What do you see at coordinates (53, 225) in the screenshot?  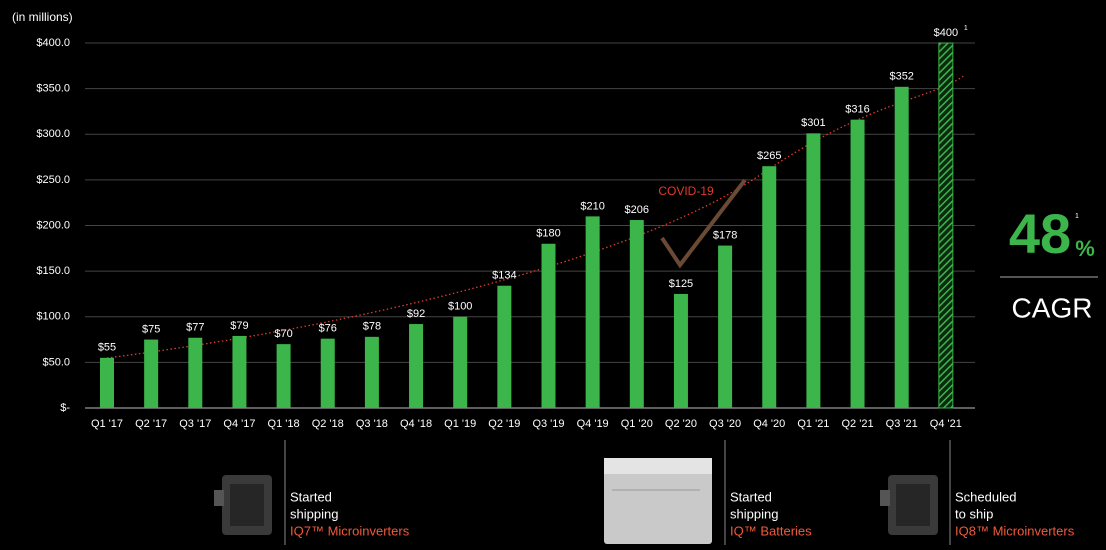 I see `y-tick-label: $200.0` at bounding box center [53, 225].